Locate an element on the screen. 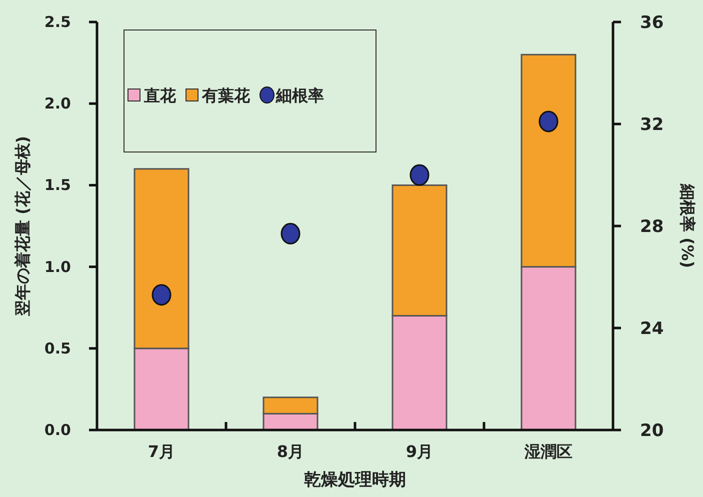 This screenshot has height=497, width=703. y-tick-label: 0.5 is located at coordinates (57, 348).